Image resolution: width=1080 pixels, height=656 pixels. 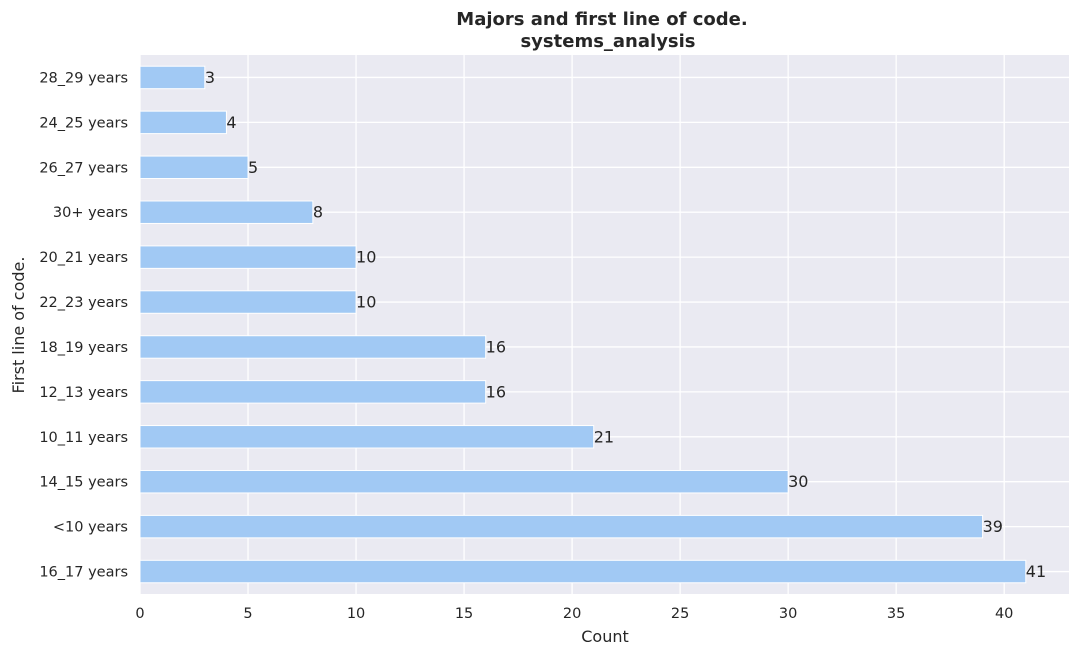 What do you see at coordinates (83, 573) in the screenshot?
I see `y-tick-label: 16_17 years` at bounding box center [83, 573].